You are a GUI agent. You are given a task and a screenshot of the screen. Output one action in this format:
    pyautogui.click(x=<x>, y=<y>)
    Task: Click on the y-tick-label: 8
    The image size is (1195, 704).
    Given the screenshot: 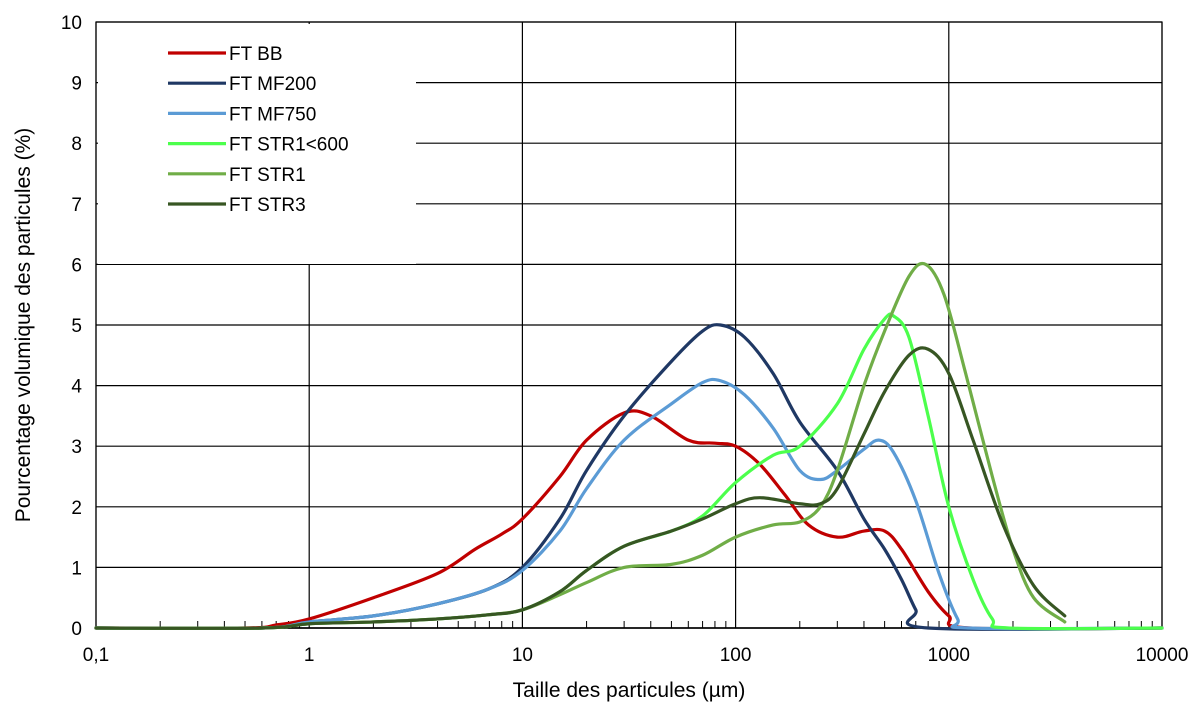 What is the action you would take?
    pyautogui.click(x=76, y=144)
    